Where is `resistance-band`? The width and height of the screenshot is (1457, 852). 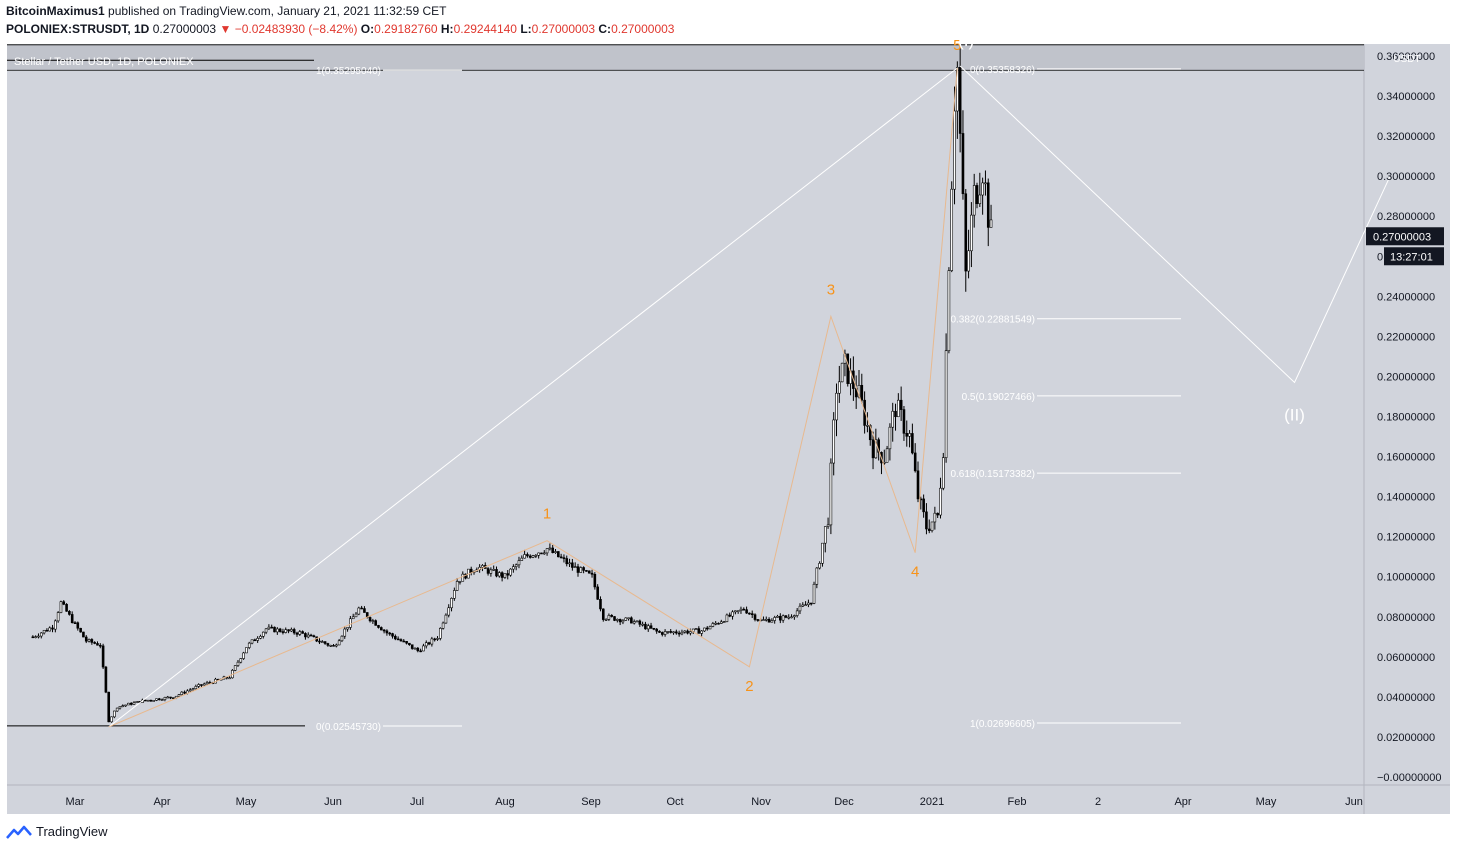
resistance-band is located at coordinates (685, 57).